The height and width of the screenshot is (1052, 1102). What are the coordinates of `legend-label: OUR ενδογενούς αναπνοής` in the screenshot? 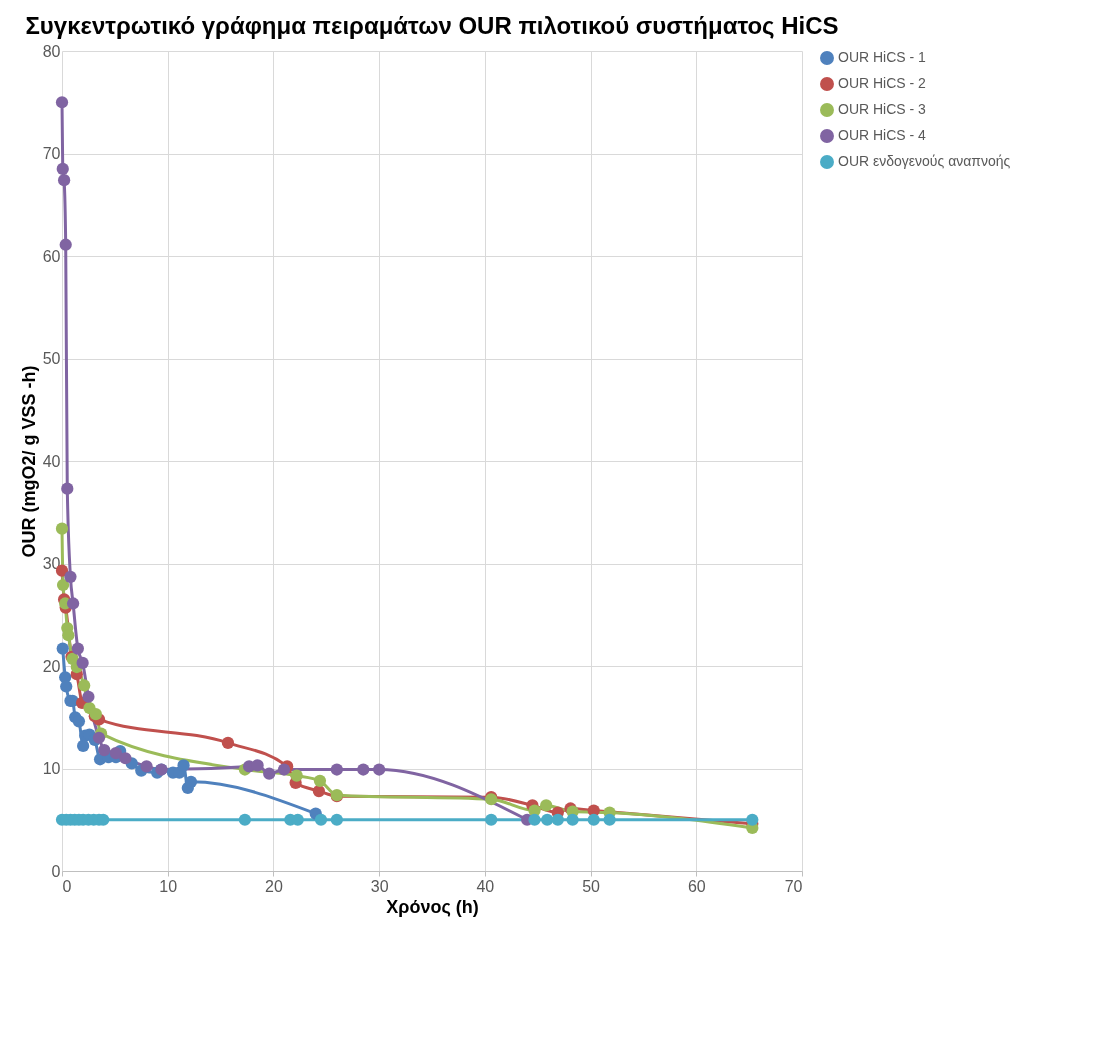 It's located at (924, 161).